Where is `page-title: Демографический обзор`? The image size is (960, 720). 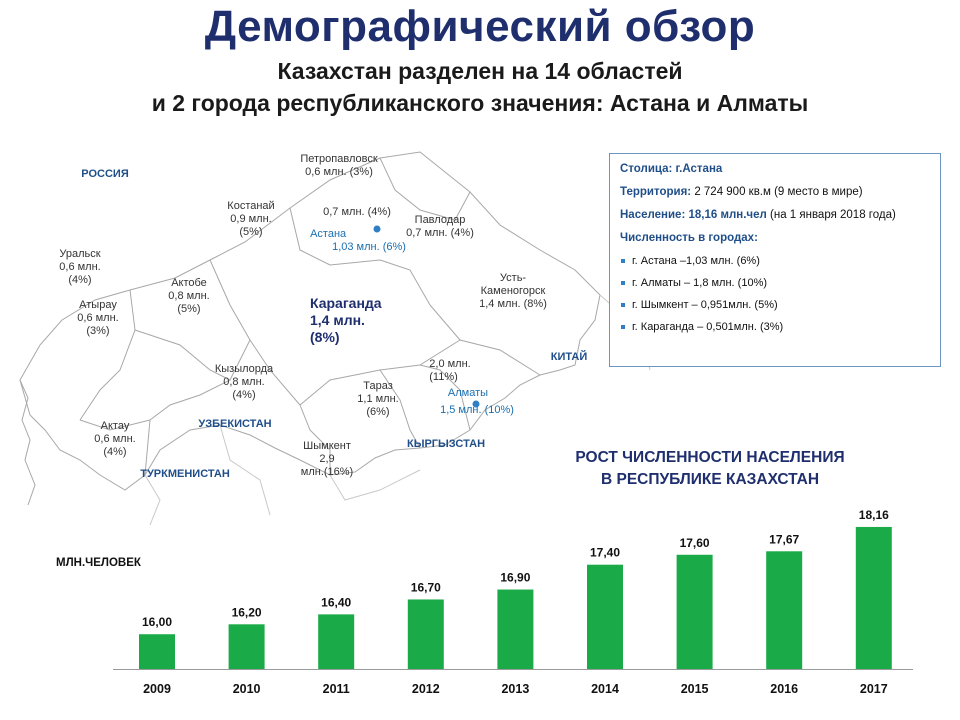 page-title: Демографический обзор is located at coordinates (480, 26).